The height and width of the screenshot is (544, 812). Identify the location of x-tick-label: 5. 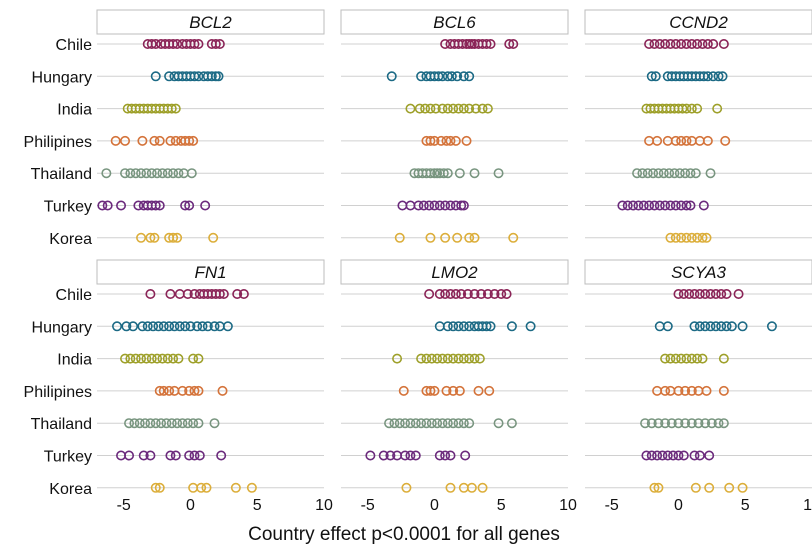
(745, 505).